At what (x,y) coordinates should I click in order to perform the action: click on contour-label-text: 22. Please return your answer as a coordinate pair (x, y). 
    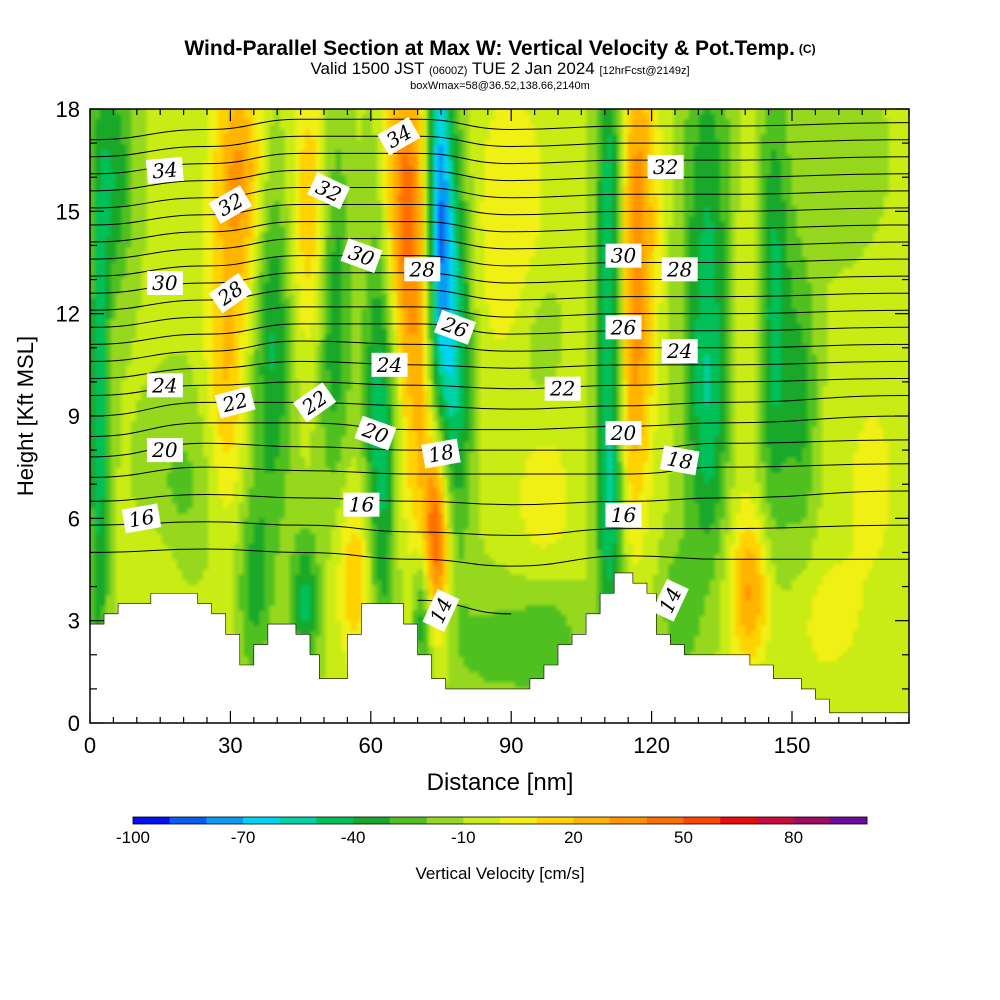
    Looking at the image, I should click on (562, 389).